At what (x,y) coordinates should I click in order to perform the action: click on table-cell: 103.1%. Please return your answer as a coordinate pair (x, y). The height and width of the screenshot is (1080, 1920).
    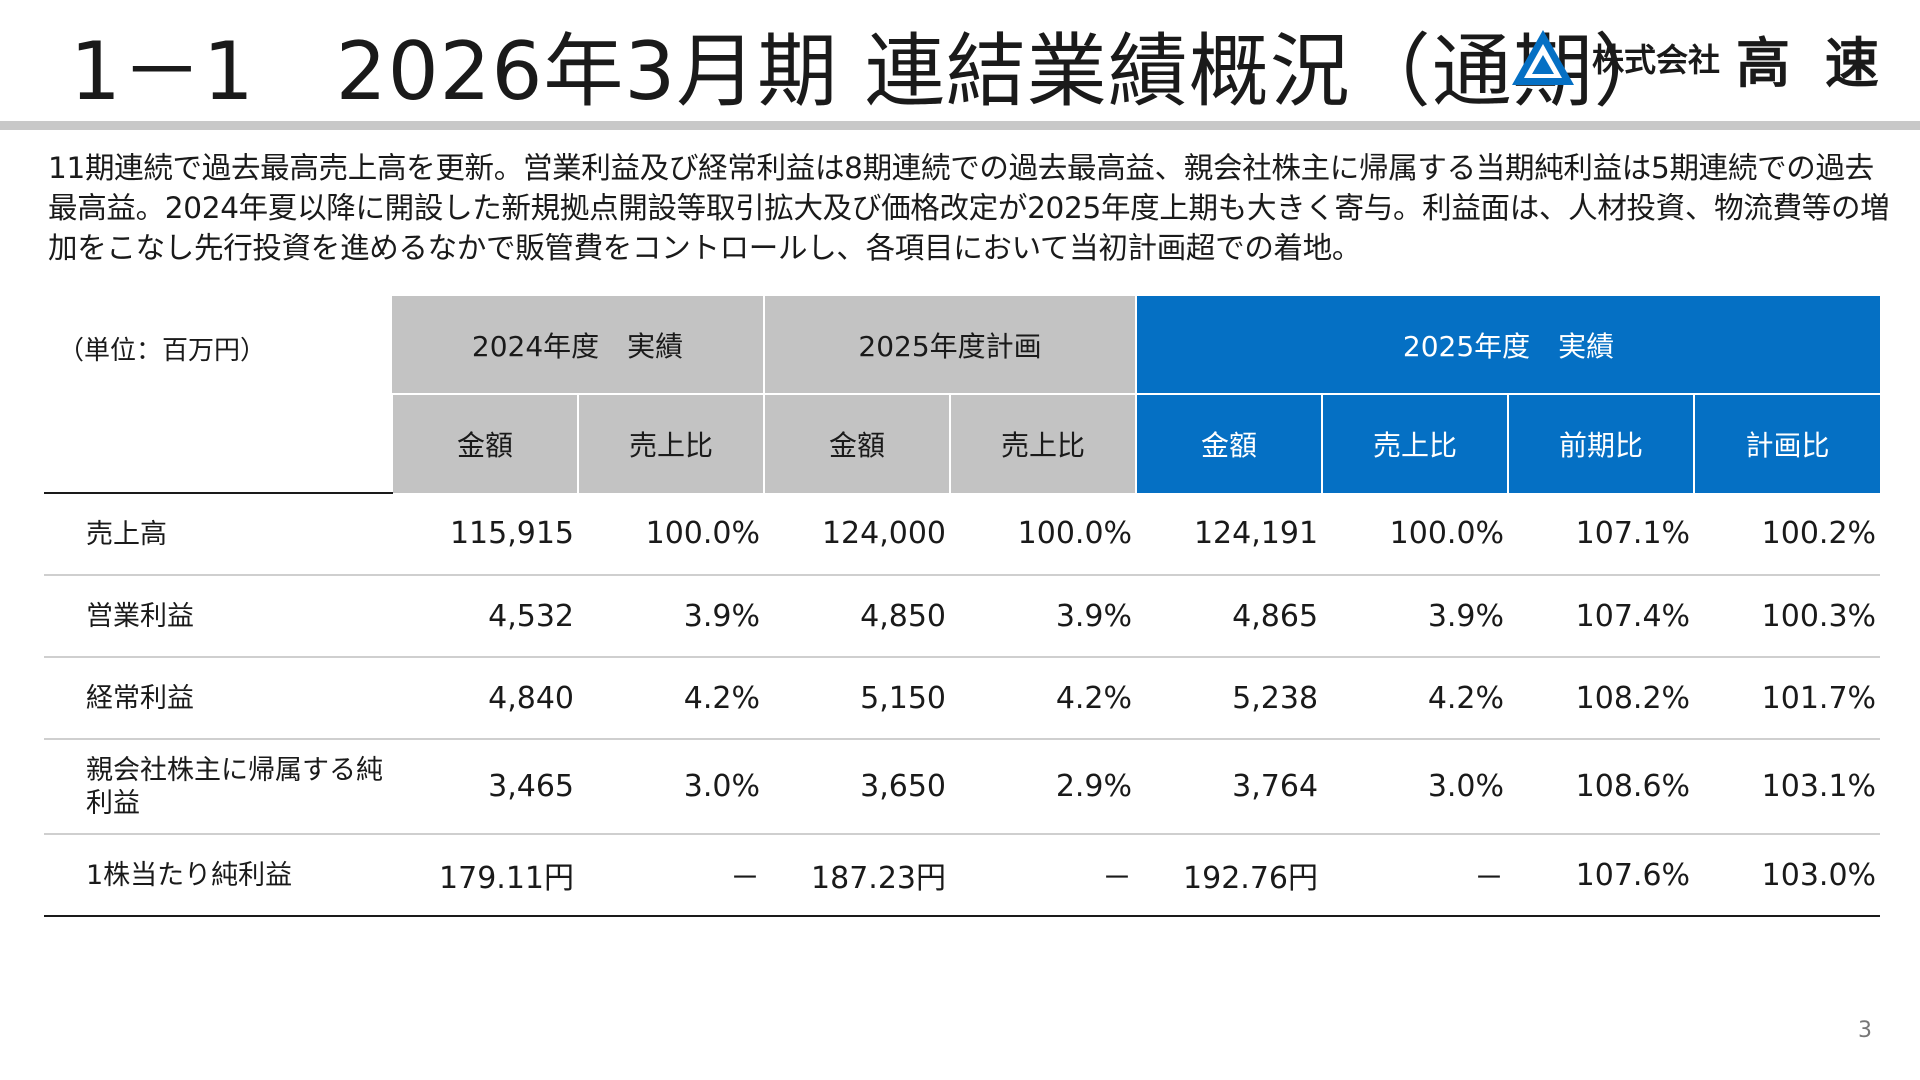
    Looking at the image, I should click on (1787, 787).